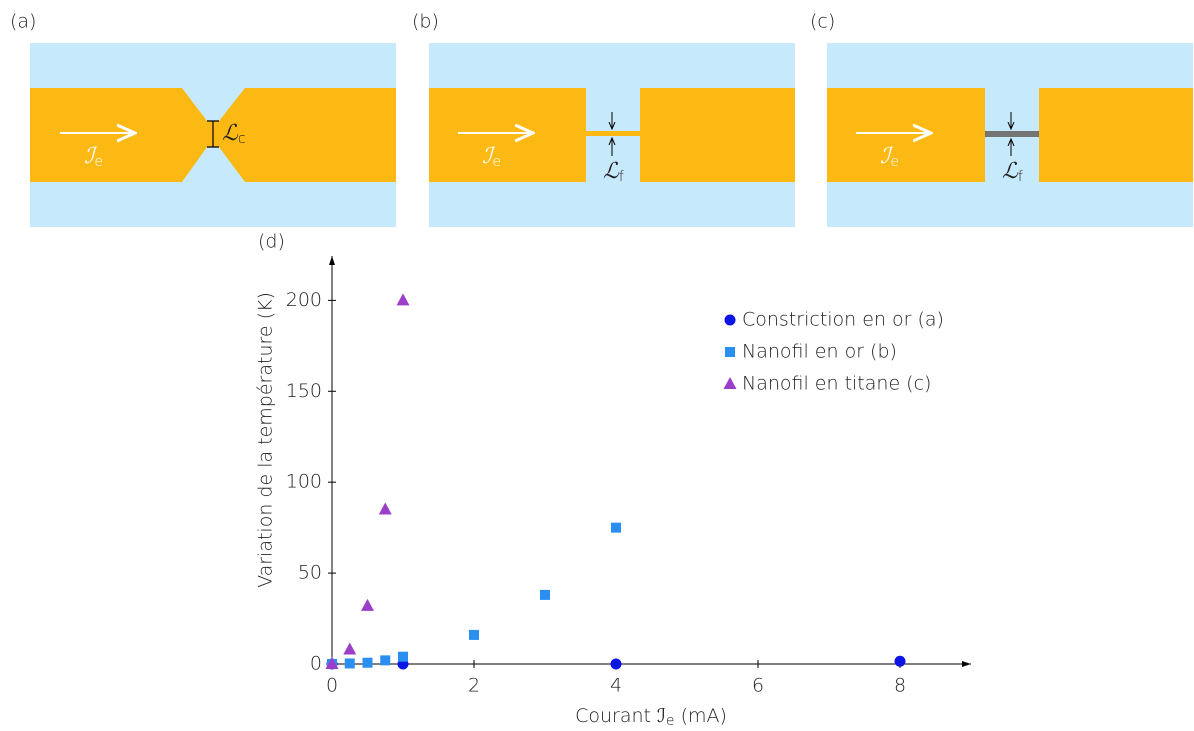 This screenshot has width=1194, height=731. Describe the element at coordinates (819, 352) in the screenshot. I see `legend-label: Nanofil en or (b)` at that location.